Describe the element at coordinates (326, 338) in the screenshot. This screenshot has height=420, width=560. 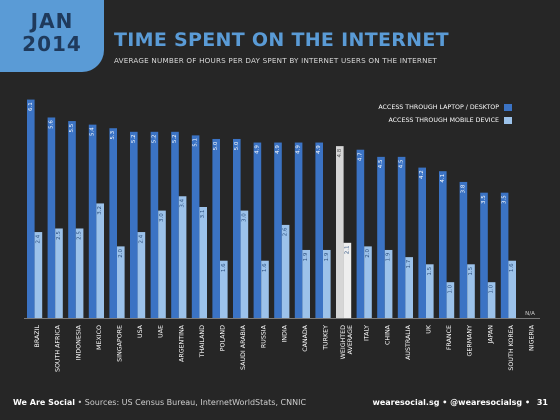
I see `category-label: TURKEY` at that location.